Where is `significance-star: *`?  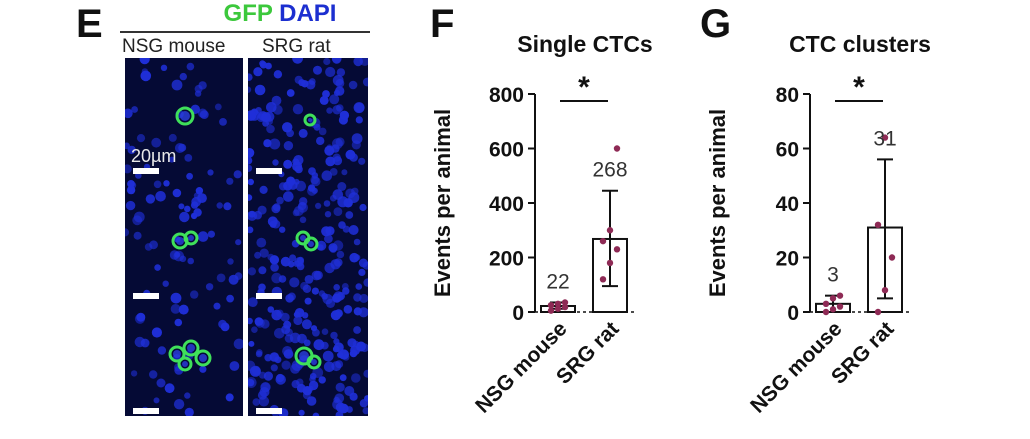
significance-star: * is located at coordinates (859, 87).